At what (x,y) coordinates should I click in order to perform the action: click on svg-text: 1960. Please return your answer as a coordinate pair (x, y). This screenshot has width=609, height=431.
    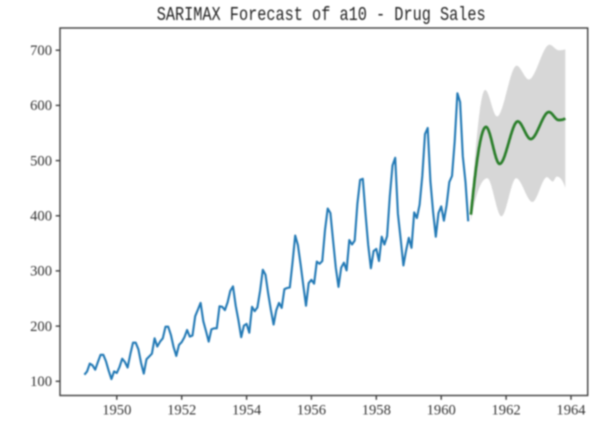
    Looking at the image, I should click on (441, 410).